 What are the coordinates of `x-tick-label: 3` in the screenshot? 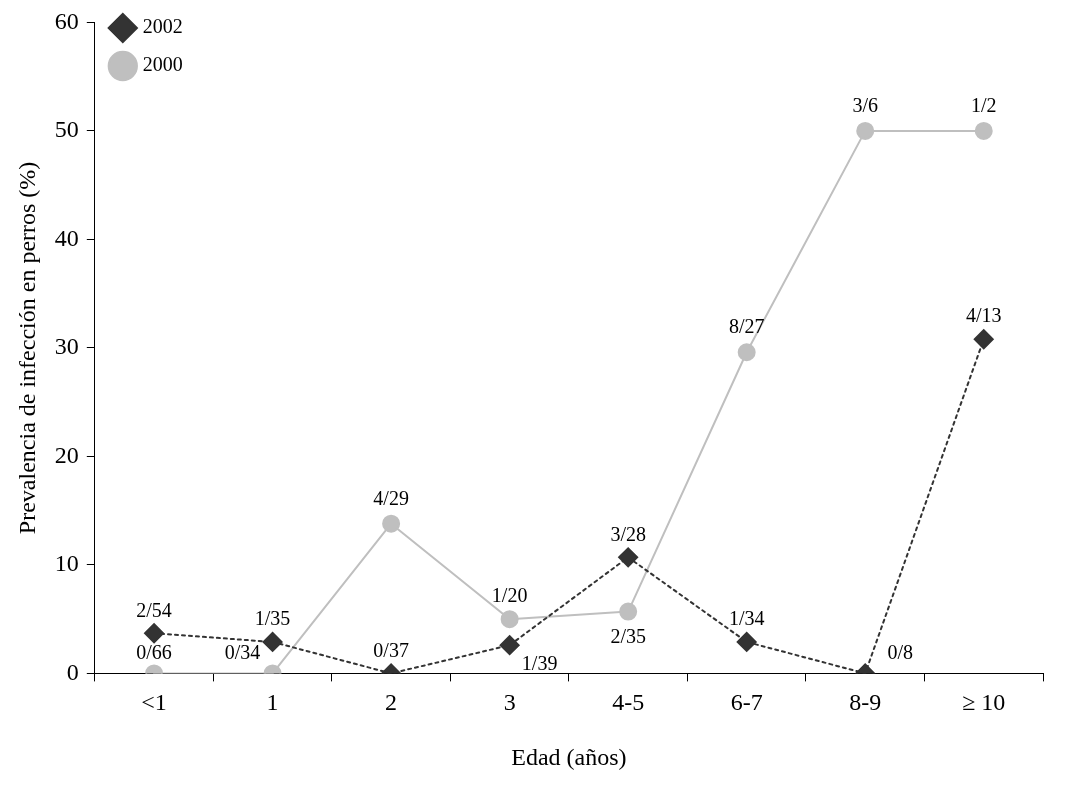 It's located at (509, 702).